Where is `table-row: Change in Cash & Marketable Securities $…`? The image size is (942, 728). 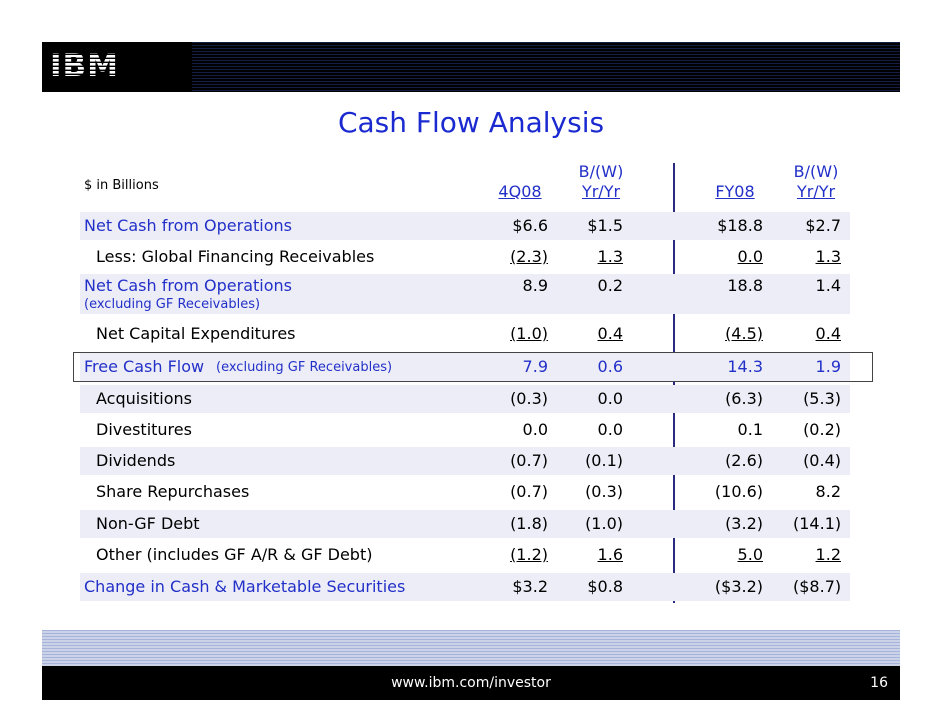
table-row: Change in Cash & Marketable Securities $… is located at coordinates (465, 587).